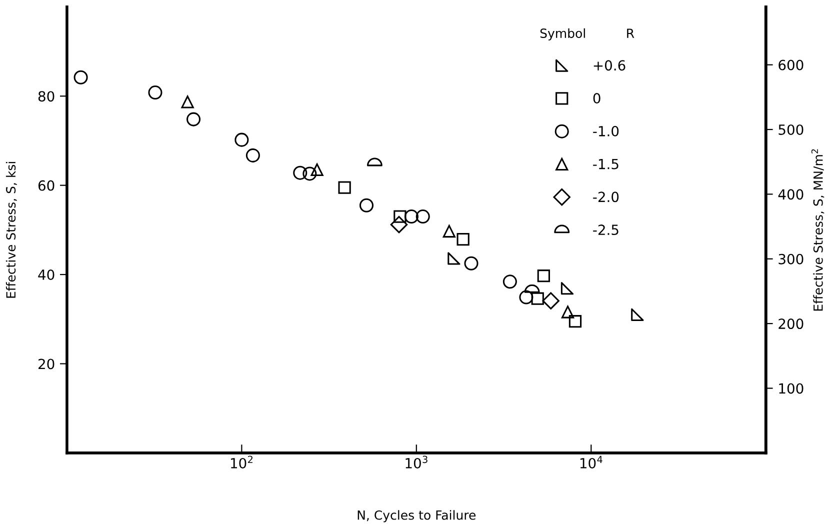  I want to click on y-tick-label: 60, so click(46, 185).